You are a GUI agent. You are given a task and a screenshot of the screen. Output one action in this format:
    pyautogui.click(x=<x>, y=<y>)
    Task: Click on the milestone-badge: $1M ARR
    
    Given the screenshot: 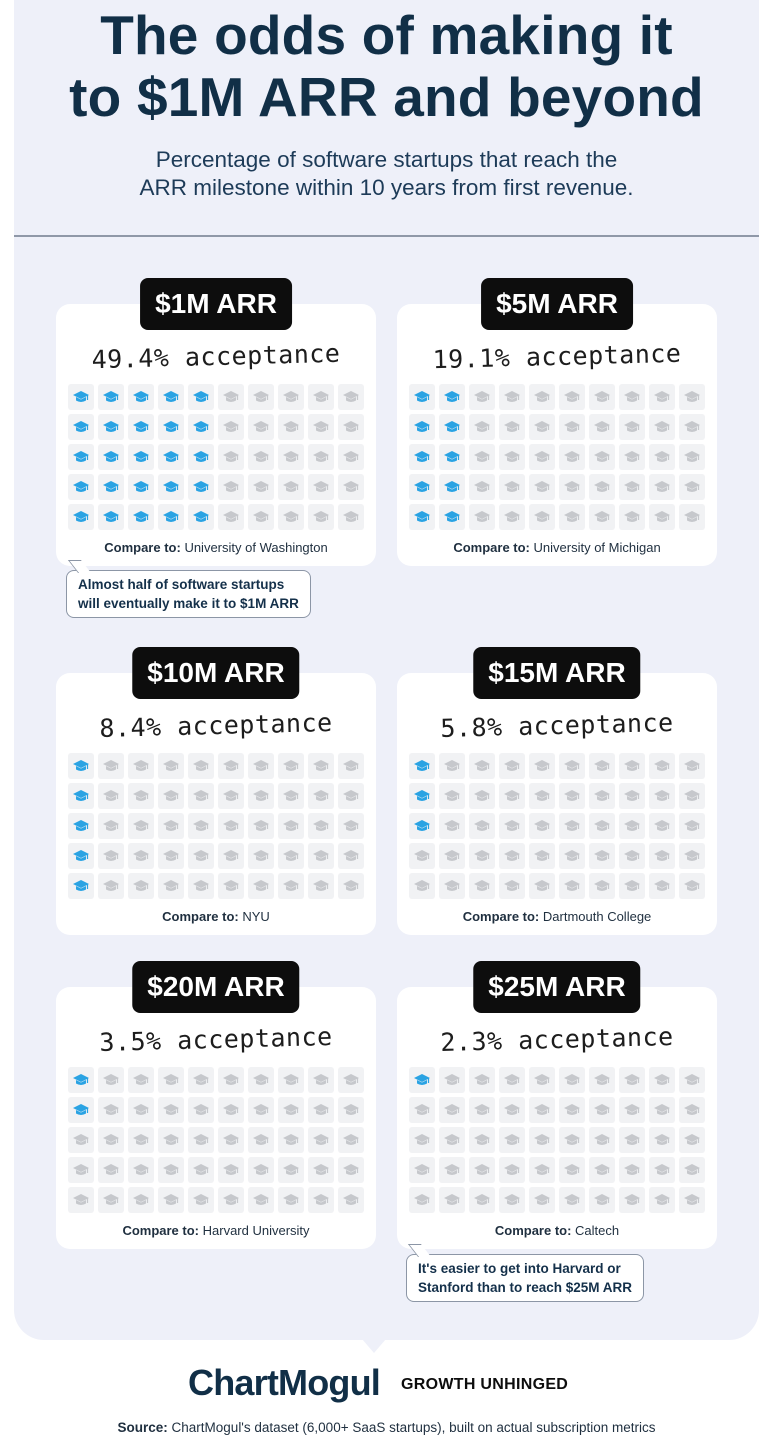 What is the action you would take?
    pyautogui.click(x=216, y=304)
    